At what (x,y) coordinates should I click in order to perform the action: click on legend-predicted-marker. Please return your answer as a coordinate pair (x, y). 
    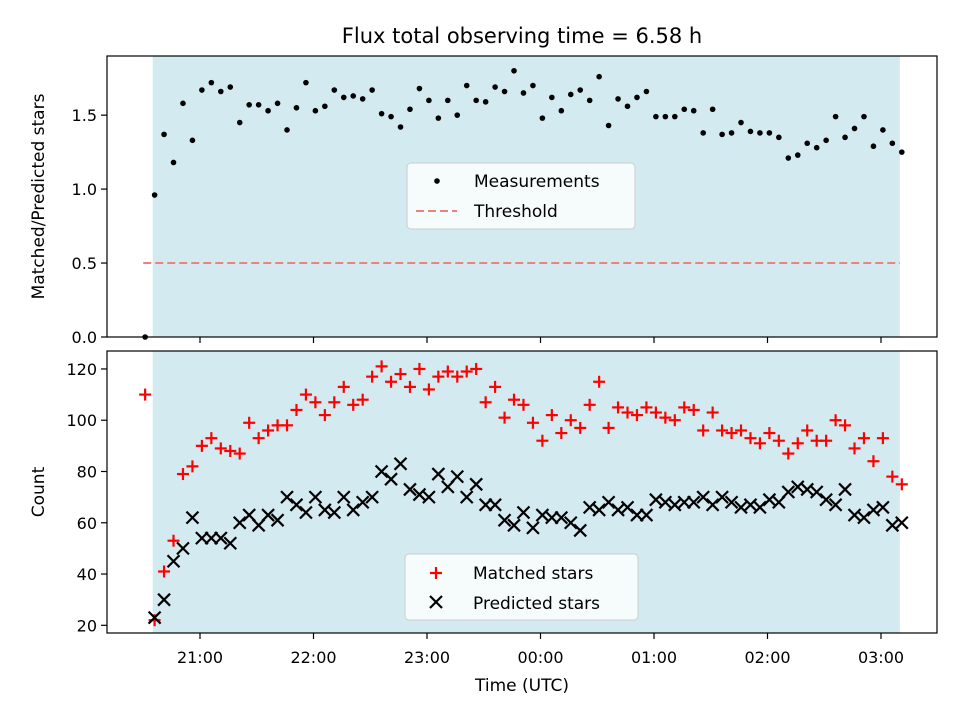
    Looking at the image, I should click on (436, 602).